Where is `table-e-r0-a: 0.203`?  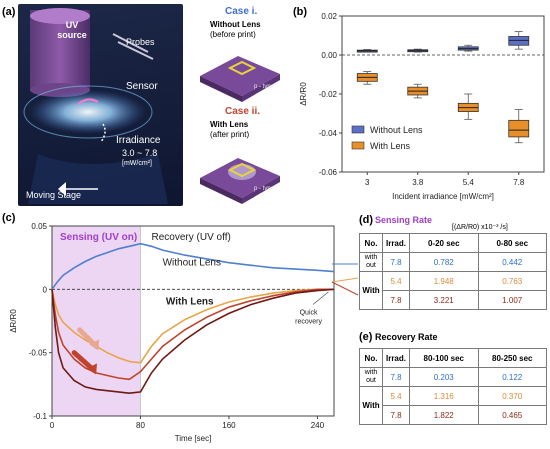
table-e-r0-a: 0.203 is located at coordinates (444, 377).